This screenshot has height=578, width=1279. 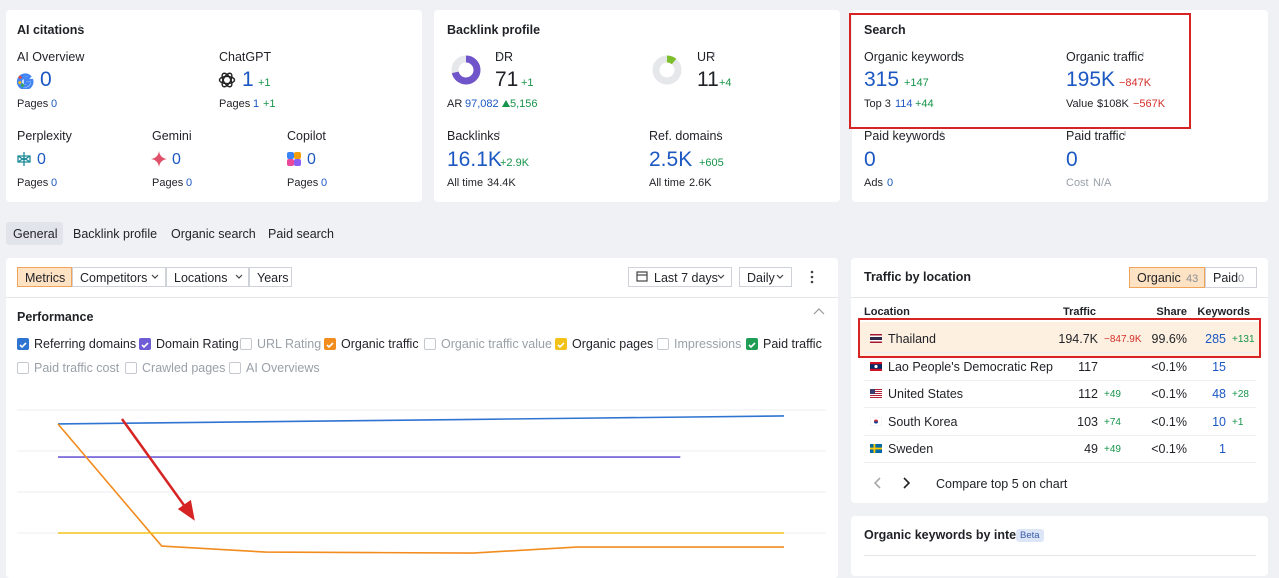 I want to click on country: Lao People's Democratic Rep, so click(x=970, y=367).